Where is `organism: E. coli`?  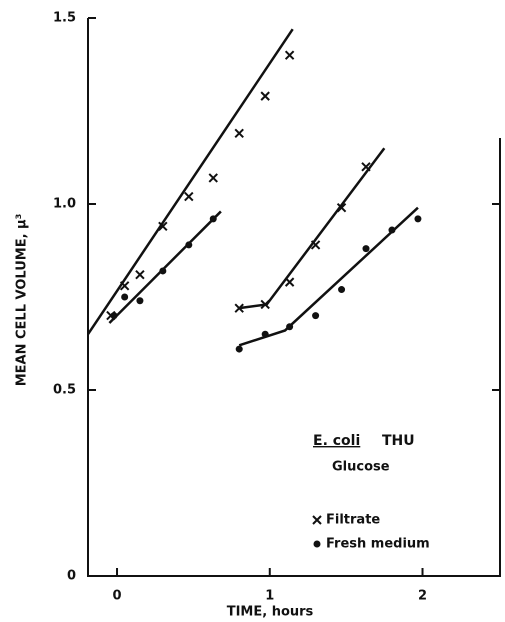 organism: E. coli is located at coordinates (336, 441).